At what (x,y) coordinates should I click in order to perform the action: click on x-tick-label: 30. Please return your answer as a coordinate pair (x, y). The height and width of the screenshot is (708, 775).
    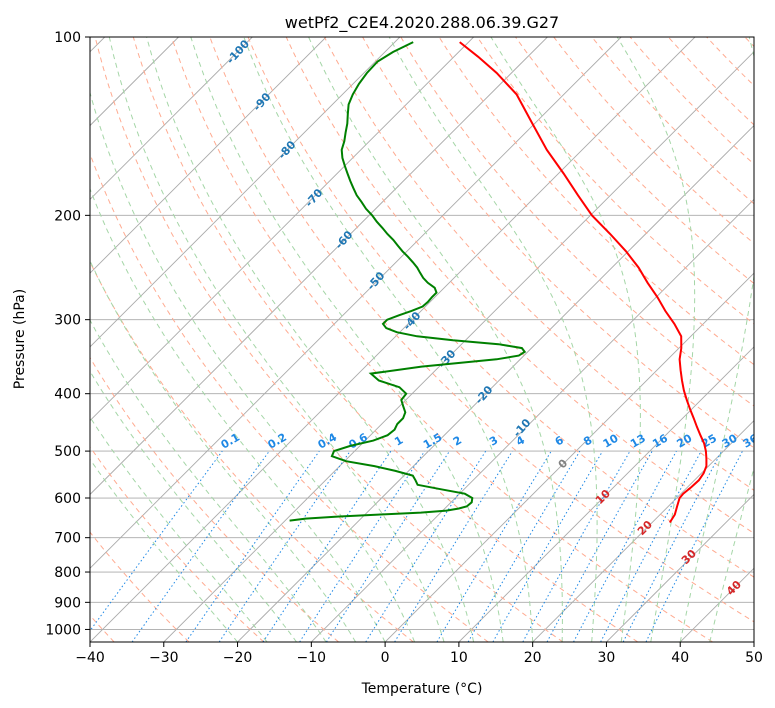
    Looking at the image, I should click on (607, 658).